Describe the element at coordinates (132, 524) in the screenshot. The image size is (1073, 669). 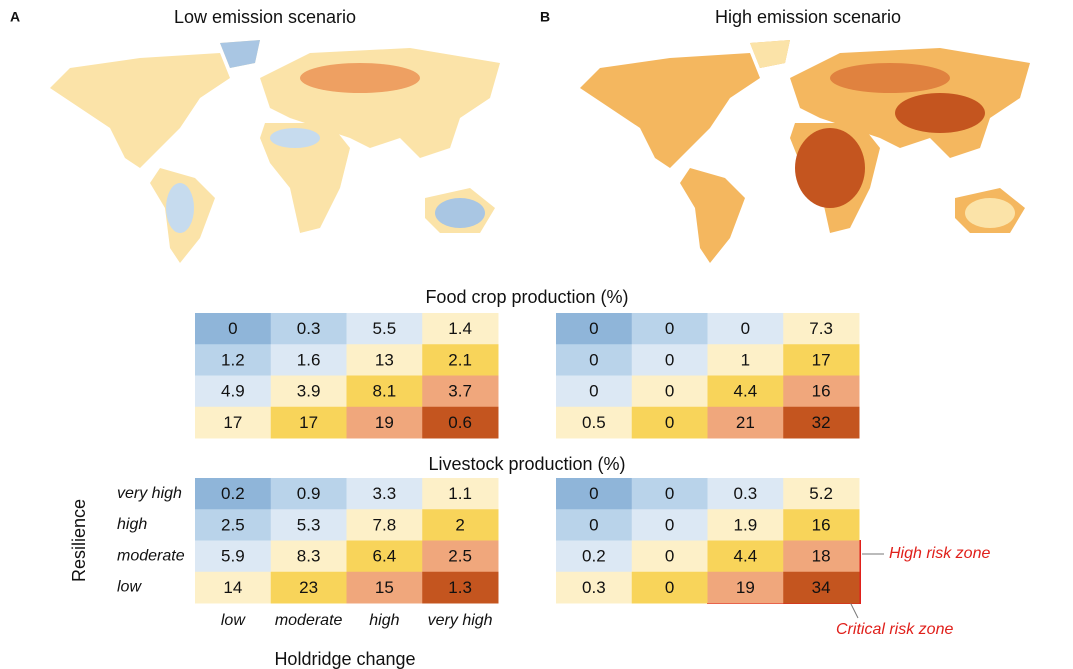
I see `y-tick-label: high` at that location.